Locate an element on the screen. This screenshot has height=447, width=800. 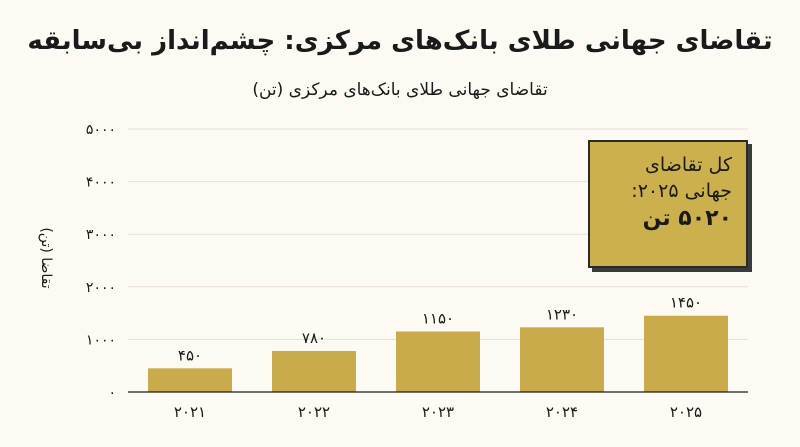
x-tick-label: ۲۰۲۴ is located at coordinates (562, 412).